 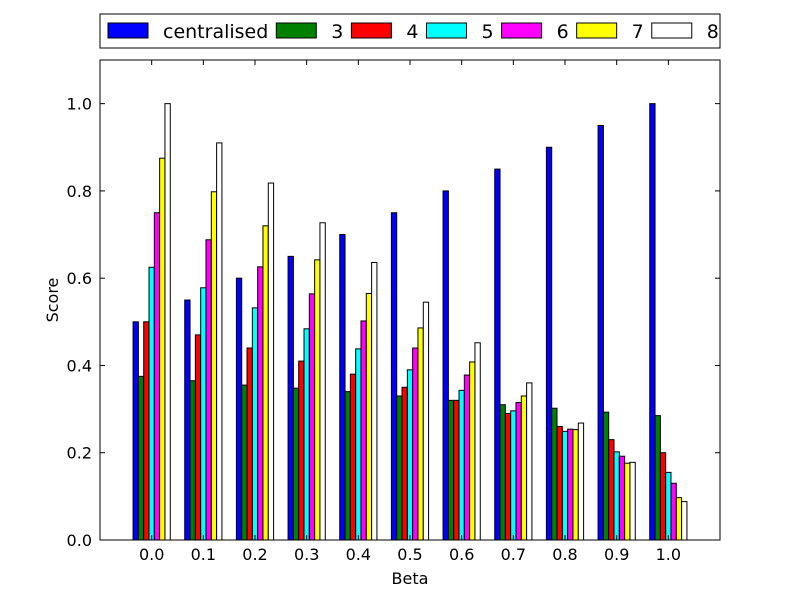 I want to click on bar-3-0.8, so click(x=554, y=474).